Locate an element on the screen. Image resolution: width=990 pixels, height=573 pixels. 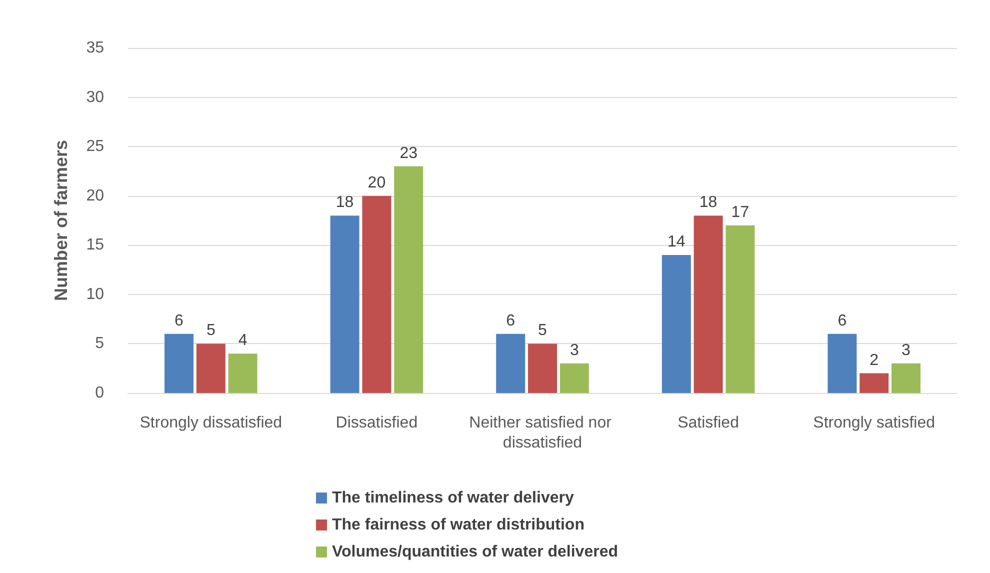
data-label: 17 is located at coordinates (740, 212).